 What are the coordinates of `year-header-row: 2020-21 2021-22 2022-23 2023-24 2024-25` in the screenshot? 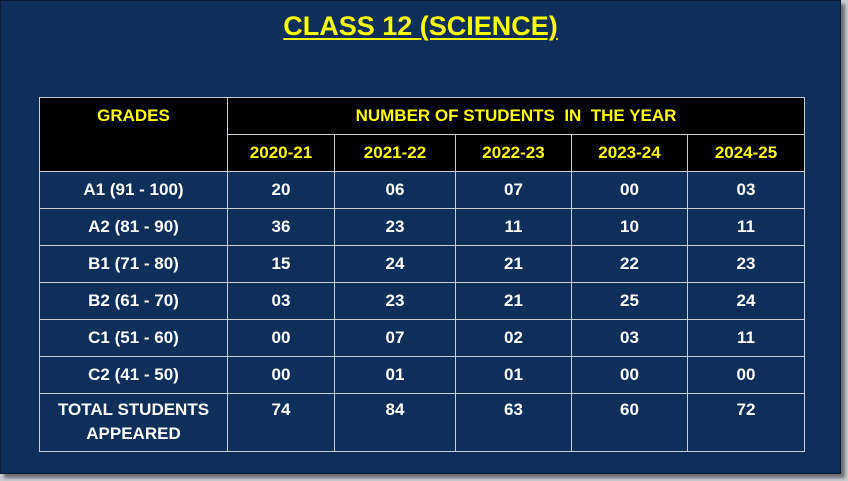 It's located at (423, 153).